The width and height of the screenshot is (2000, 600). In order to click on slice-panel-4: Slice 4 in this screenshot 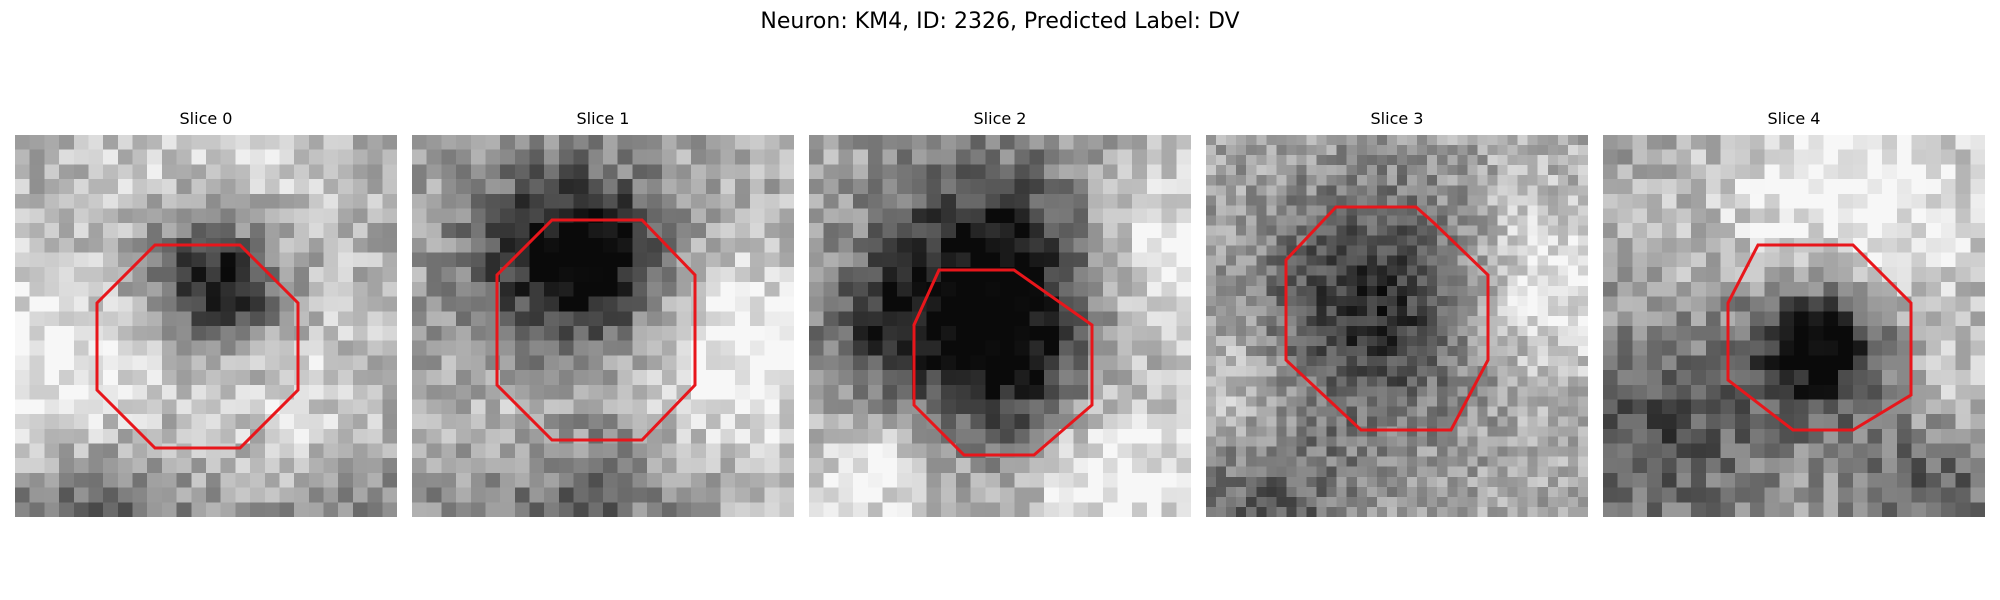, I will do `click(1794, 312)`.